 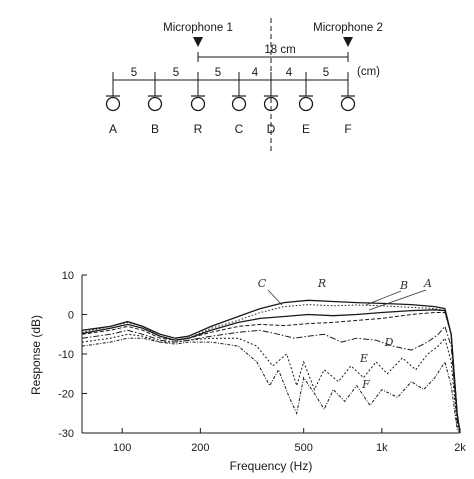 What do you see at coordinates (66, 434) in the screenshot?
I see `y-tick-label: -30` at bounding box center [66, 434].